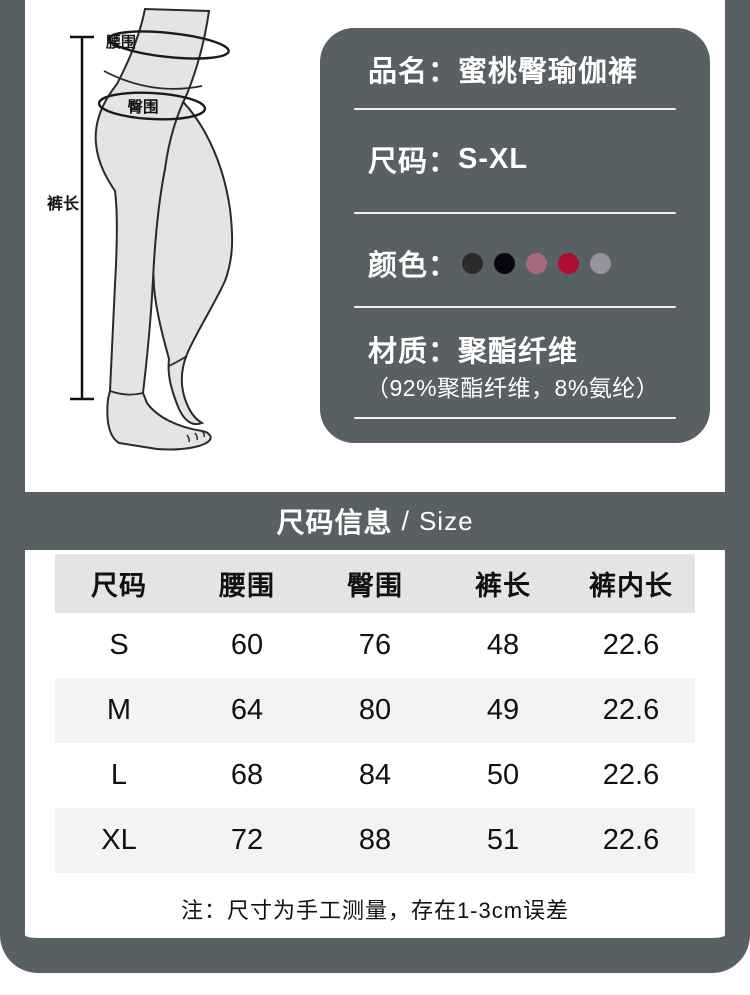  What do you see at coordinates (82, 218) in the screenshot?
I see `length-dimension-line` at bounding box center [82, 218].